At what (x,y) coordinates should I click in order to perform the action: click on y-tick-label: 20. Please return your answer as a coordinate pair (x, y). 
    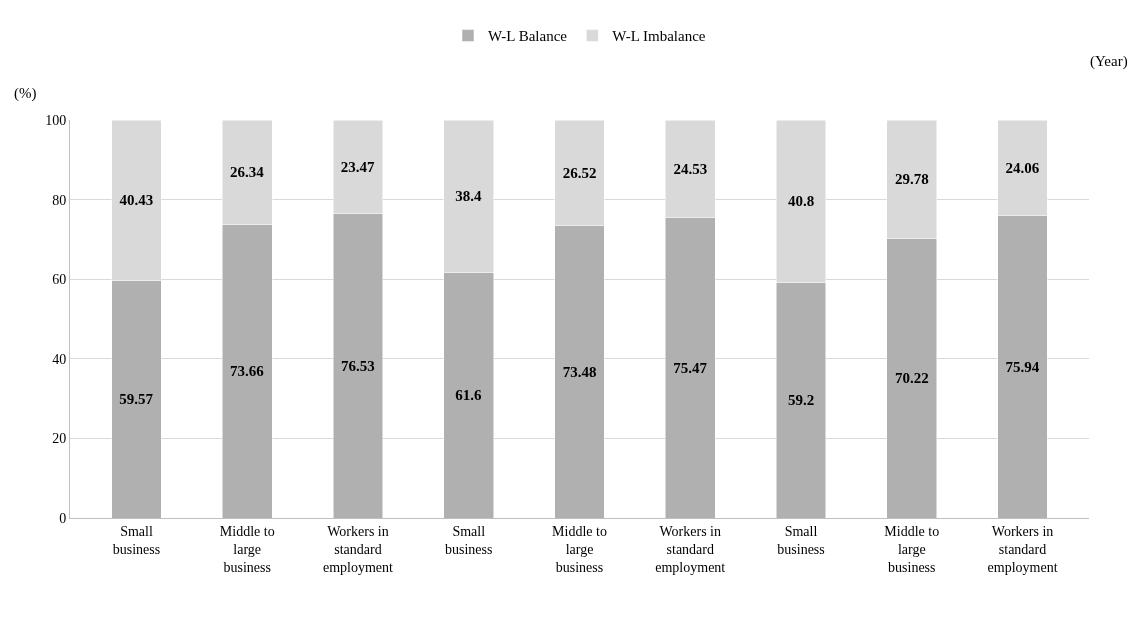
    Looking at the image, I should click on (59, 439).